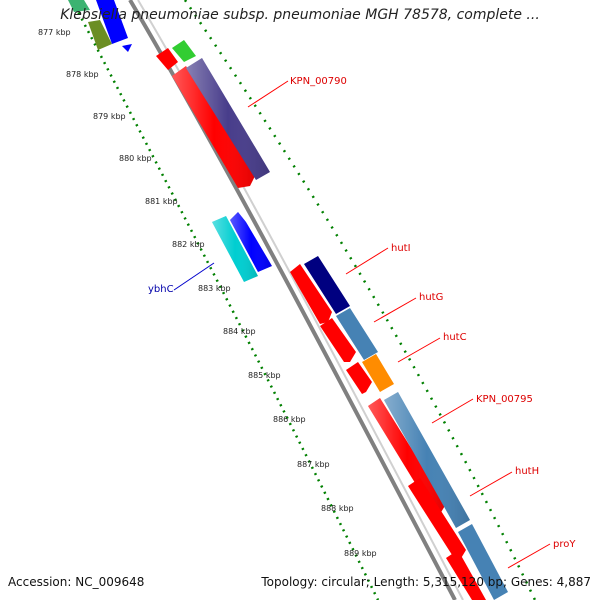 The image size is (600, 600). What do you see at coordinates (79, 6) in the screenshot?
I see `feature-teal-top` at bounding box center [79, 6].